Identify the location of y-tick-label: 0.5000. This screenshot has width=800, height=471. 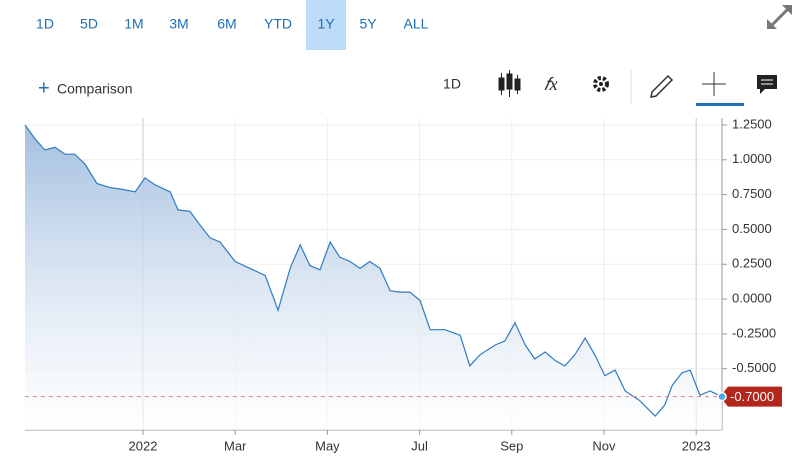
(752, 228).